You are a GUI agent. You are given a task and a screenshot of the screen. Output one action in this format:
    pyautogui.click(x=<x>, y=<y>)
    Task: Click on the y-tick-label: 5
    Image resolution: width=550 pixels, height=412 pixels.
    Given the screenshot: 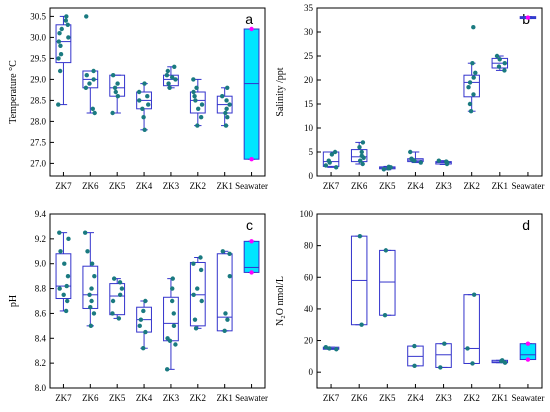 What is the action you would take?
    pyautogui.click(x=311, y=152)
    